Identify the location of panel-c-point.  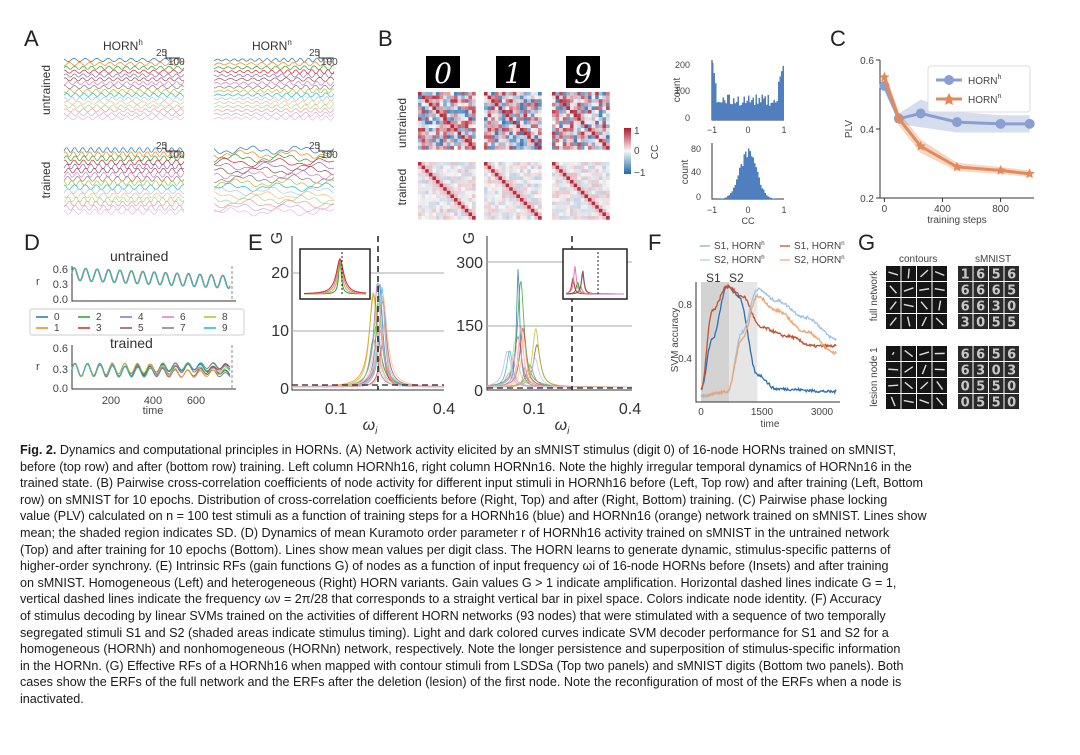
(884, 76).